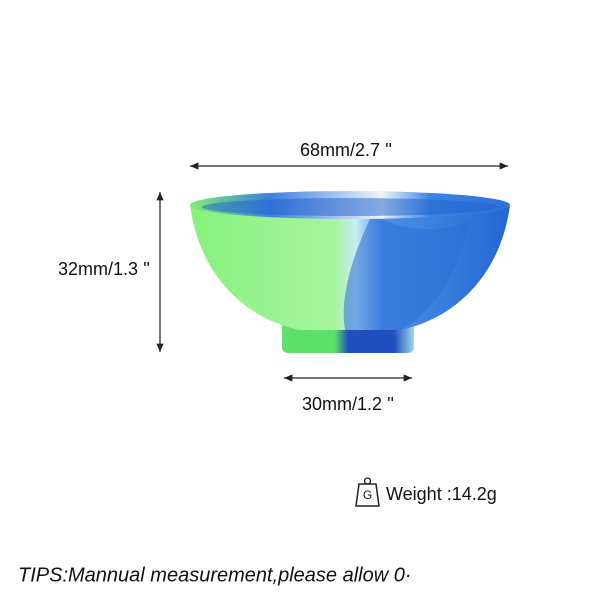 This screenshot has height=600, width=600. What do you see at coordinates (348, 404) in the screenshot?
I see `base-label: 30mm/1.2 ''` at bounding box center [348, 404].